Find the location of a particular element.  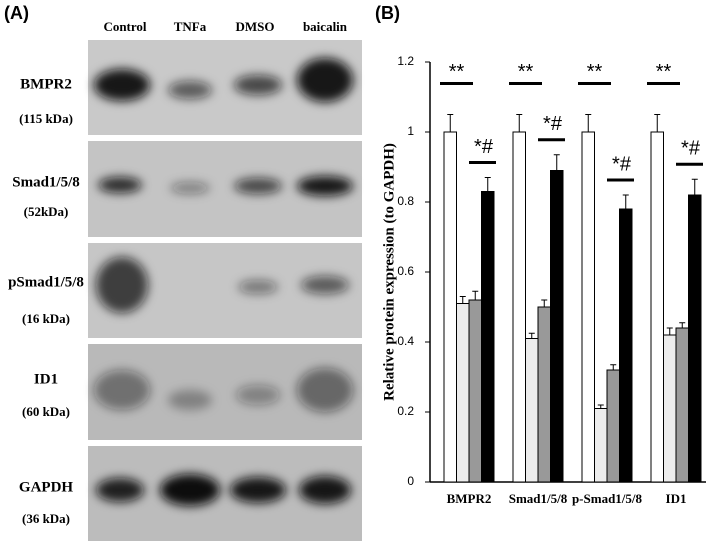

lane-label: DMSO is located at coordinates (255, 26).